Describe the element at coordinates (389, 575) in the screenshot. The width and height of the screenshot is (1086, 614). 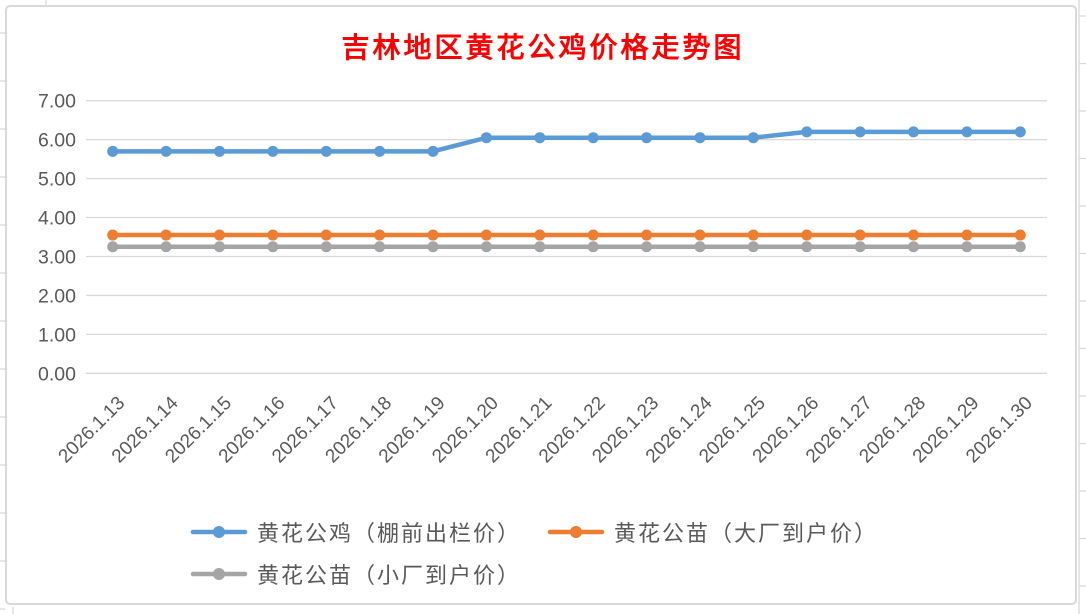
I see `legend-label: 黄花公苗（小厂到户价）` at that location.